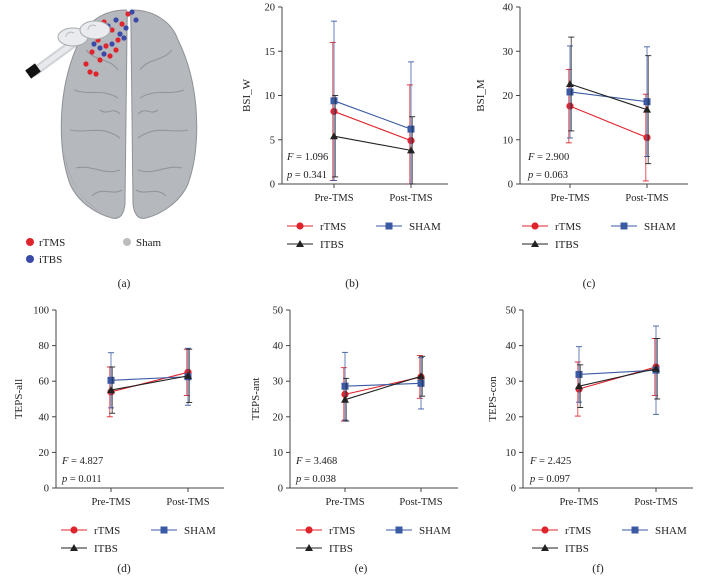 The height and width of the screenshot is (582, 728). I want to click on stat-f: F = 4.827, so click(82, 461).